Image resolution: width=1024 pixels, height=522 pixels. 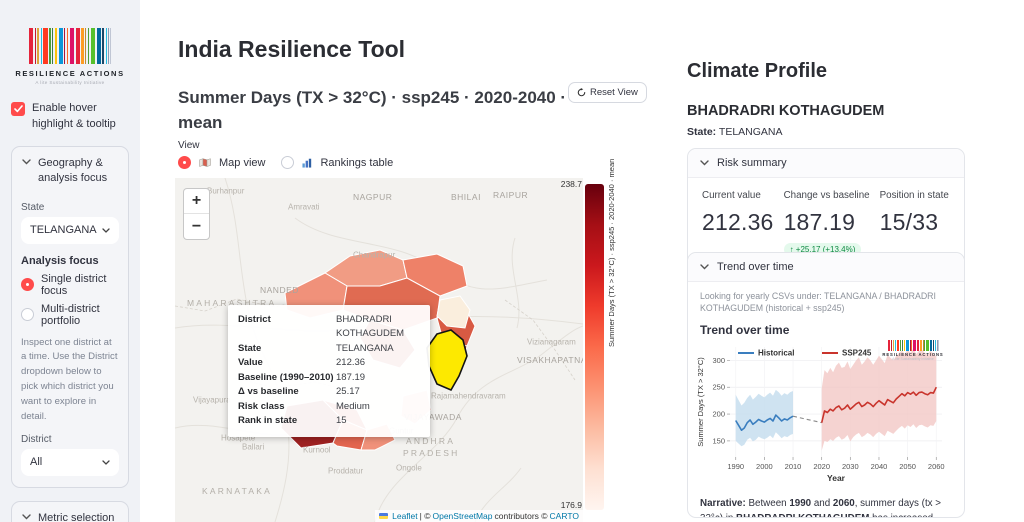 I want to click on tooltip-row: Risk class Medium, so click(x=304, y=406).